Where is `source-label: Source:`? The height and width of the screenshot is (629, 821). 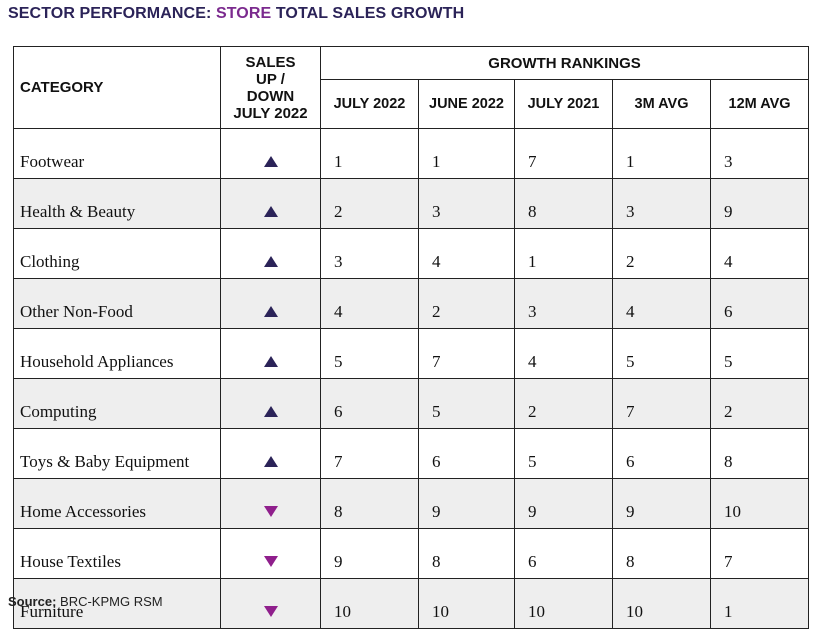 source-label: Source: is located at coordinates (32, 601).